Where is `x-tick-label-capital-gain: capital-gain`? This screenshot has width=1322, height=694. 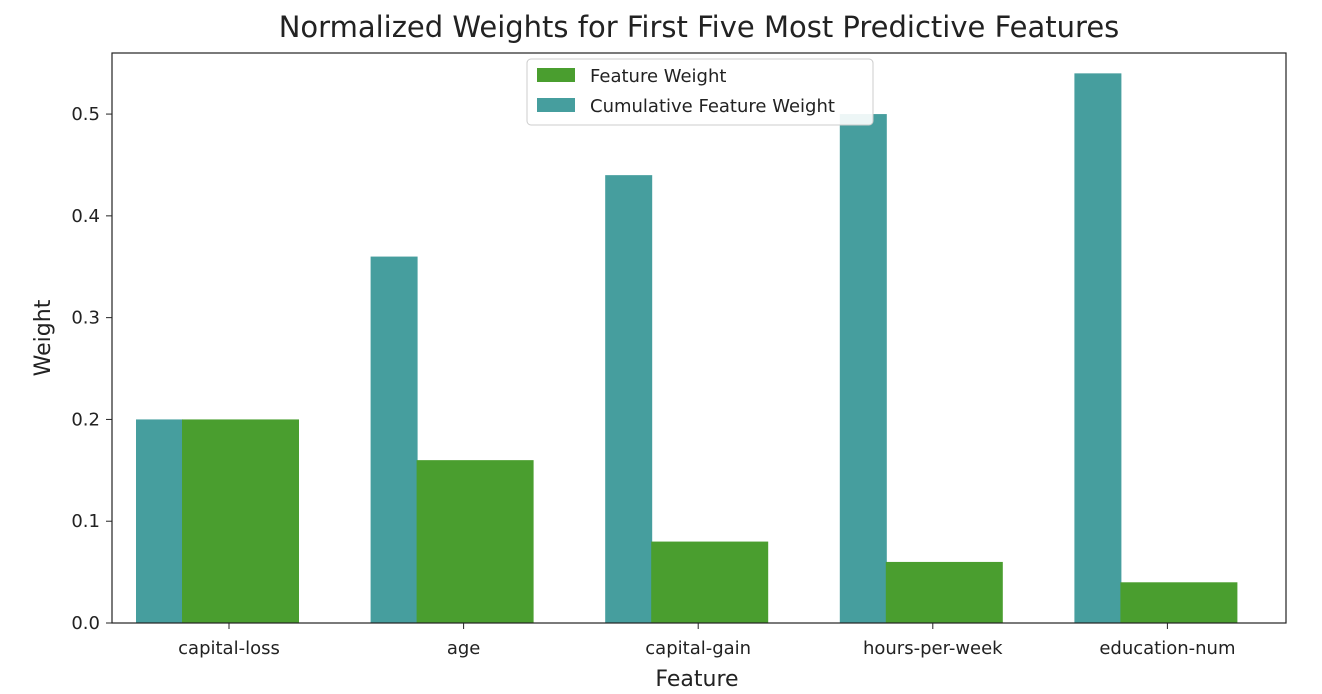 x-tick-label-capital-gain: capital-gain is located at coordinates (698, 648).